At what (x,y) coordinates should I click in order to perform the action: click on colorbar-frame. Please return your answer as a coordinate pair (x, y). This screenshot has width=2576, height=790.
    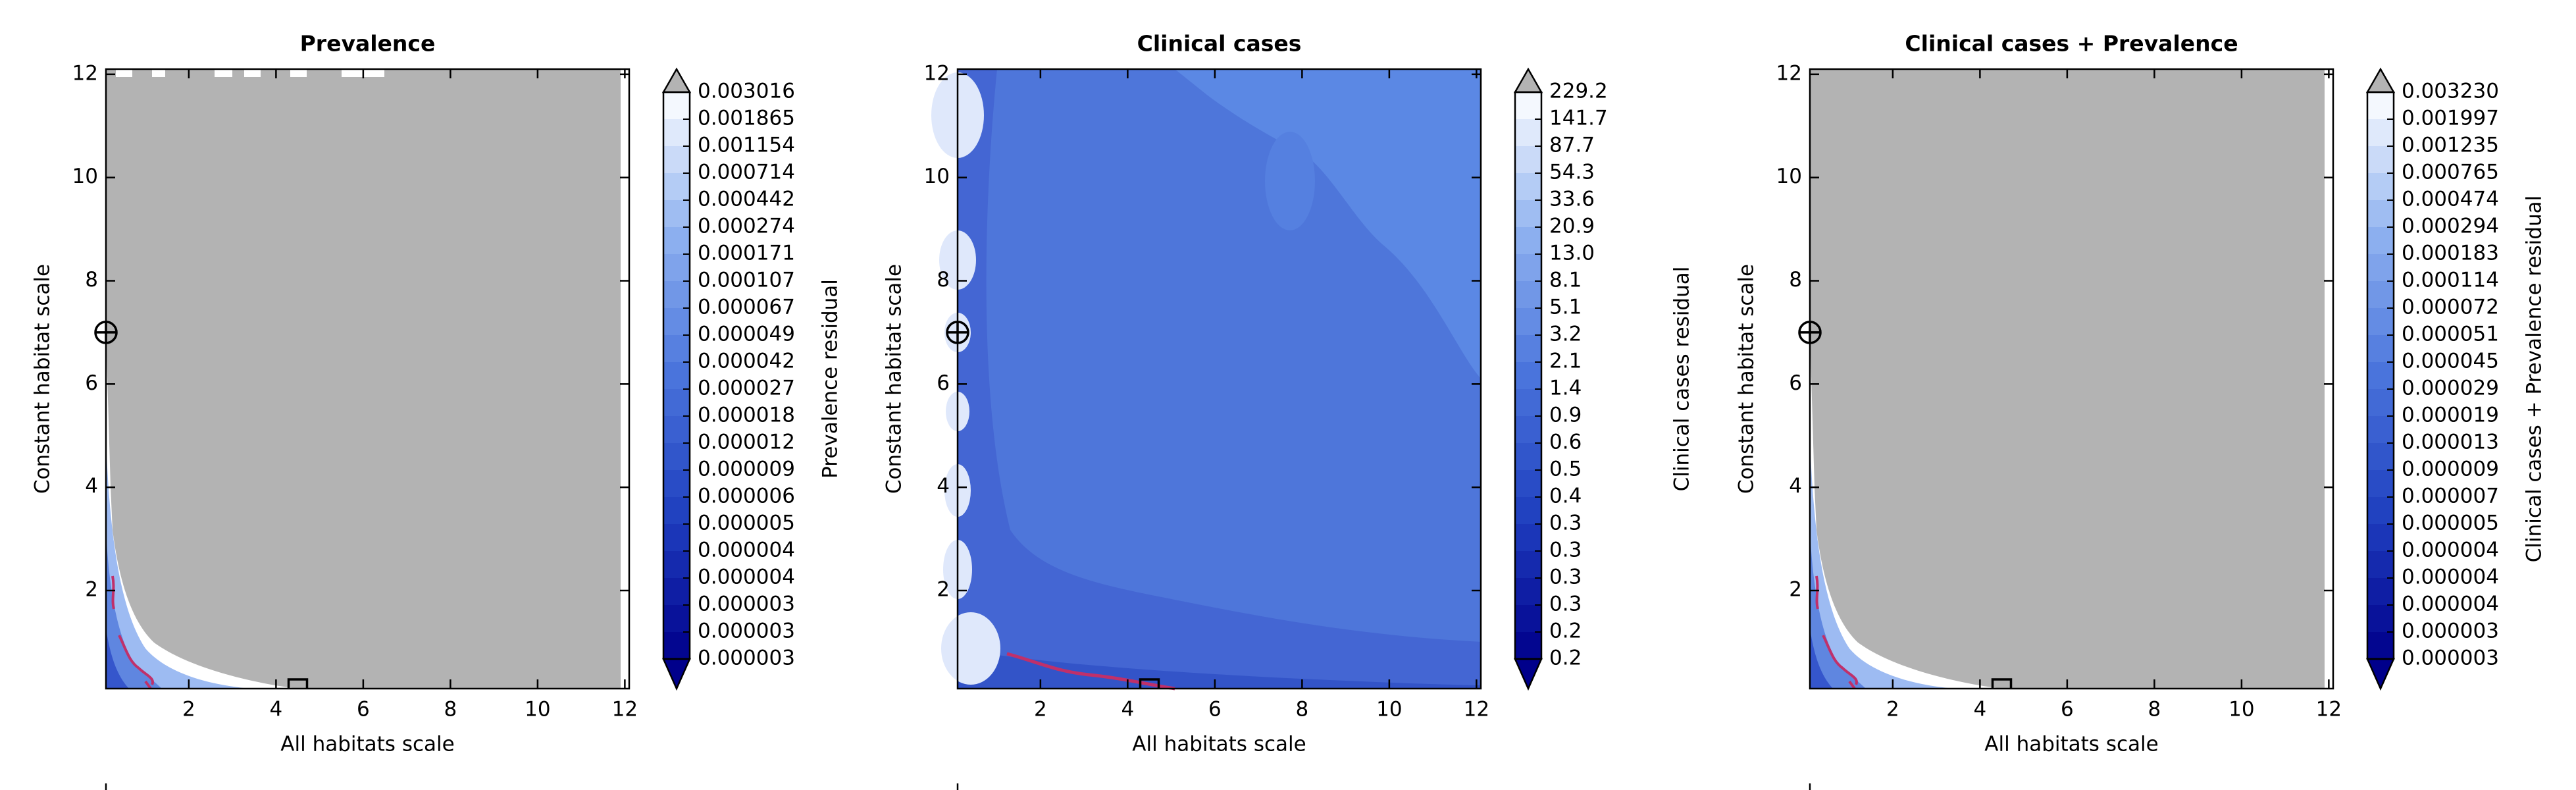
    Looking at the image, I should click on (1528, 375).